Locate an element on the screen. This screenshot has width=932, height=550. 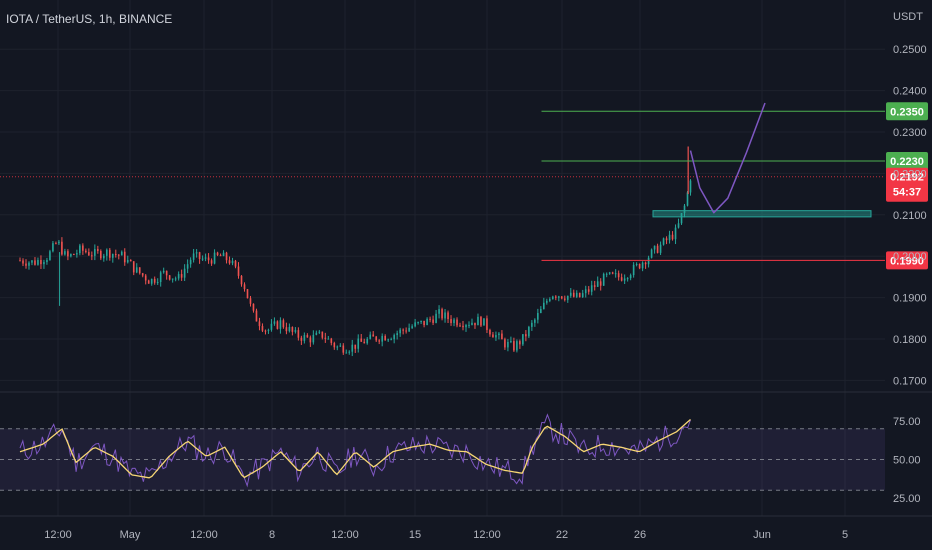
entry-zone is located at coordinates (762, 214).